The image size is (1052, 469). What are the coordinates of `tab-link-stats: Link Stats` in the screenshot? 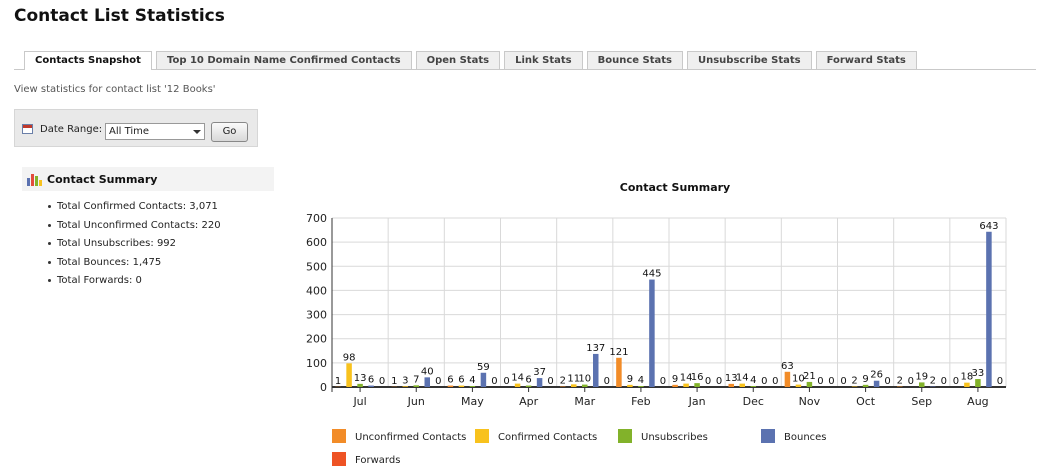 It's located at (543, 60).